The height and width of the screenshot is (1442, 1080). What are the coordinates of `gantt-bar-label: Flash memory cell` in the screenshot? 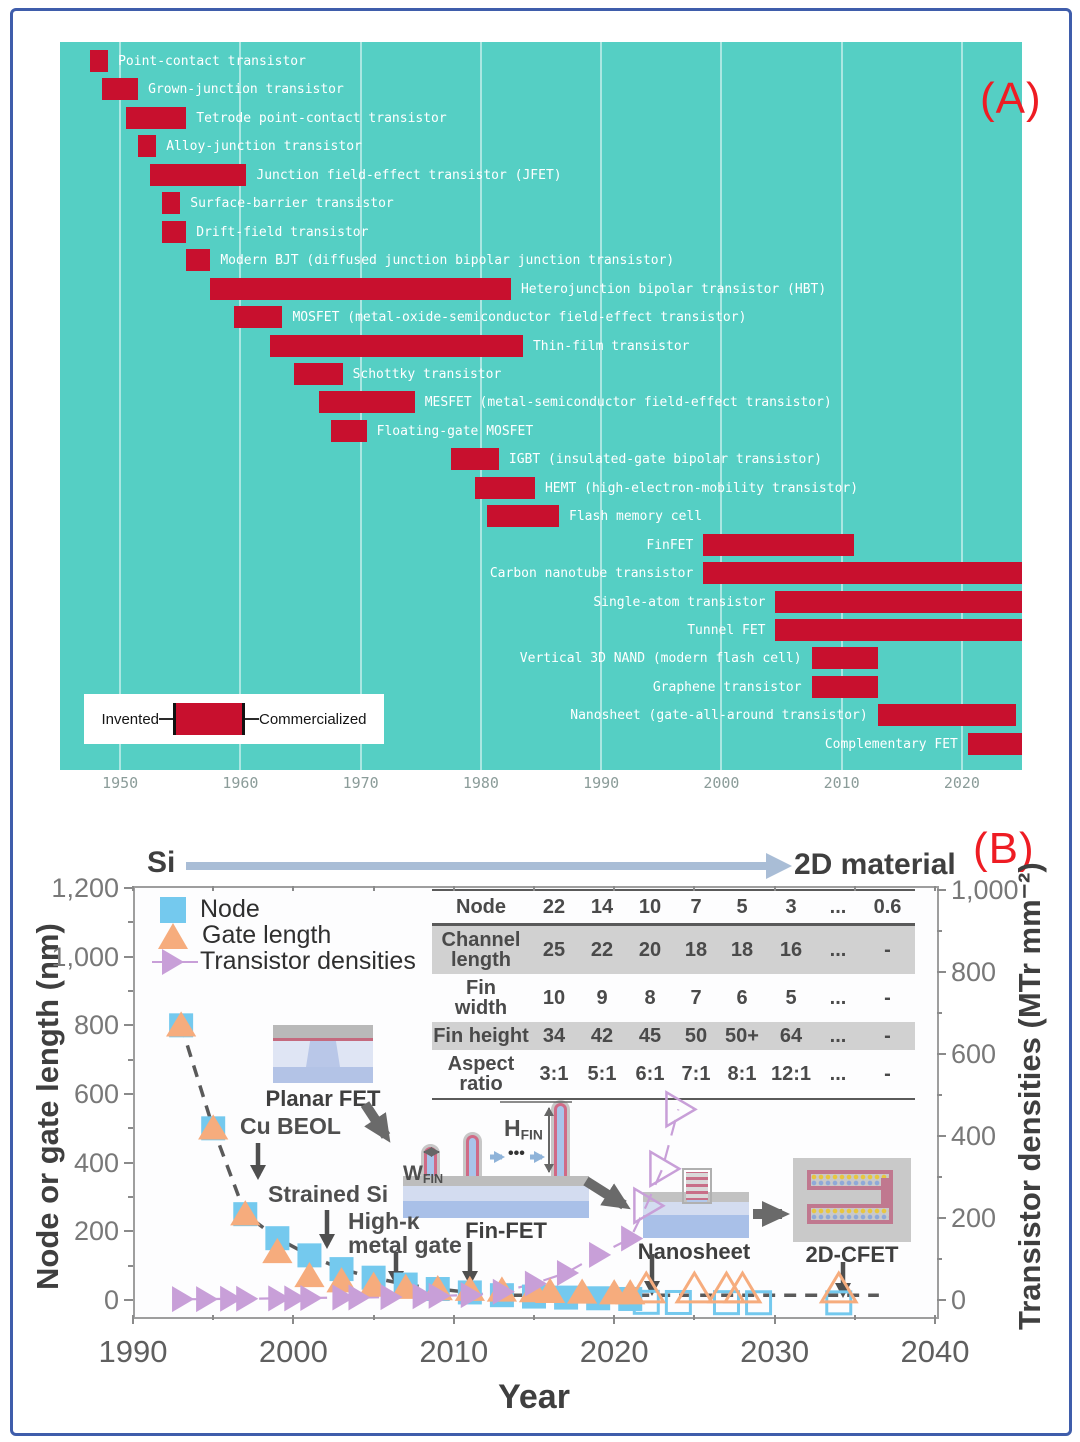 It's located at (636, 517).